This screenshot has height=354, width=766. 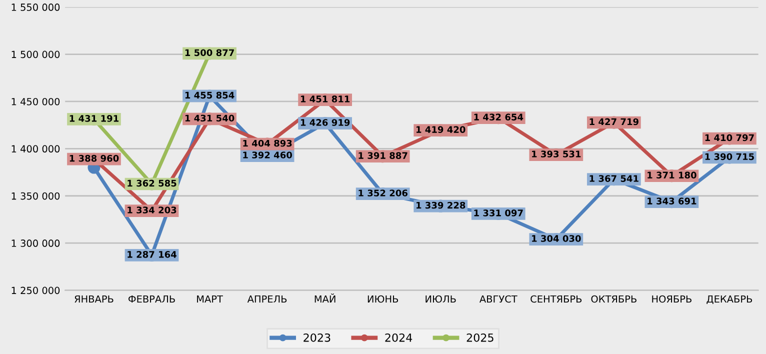 What do you see at coordinates (36, 243) in the screenshot?
I see `y-tick-label: 1 300 000` at bounding box center [36, 243].